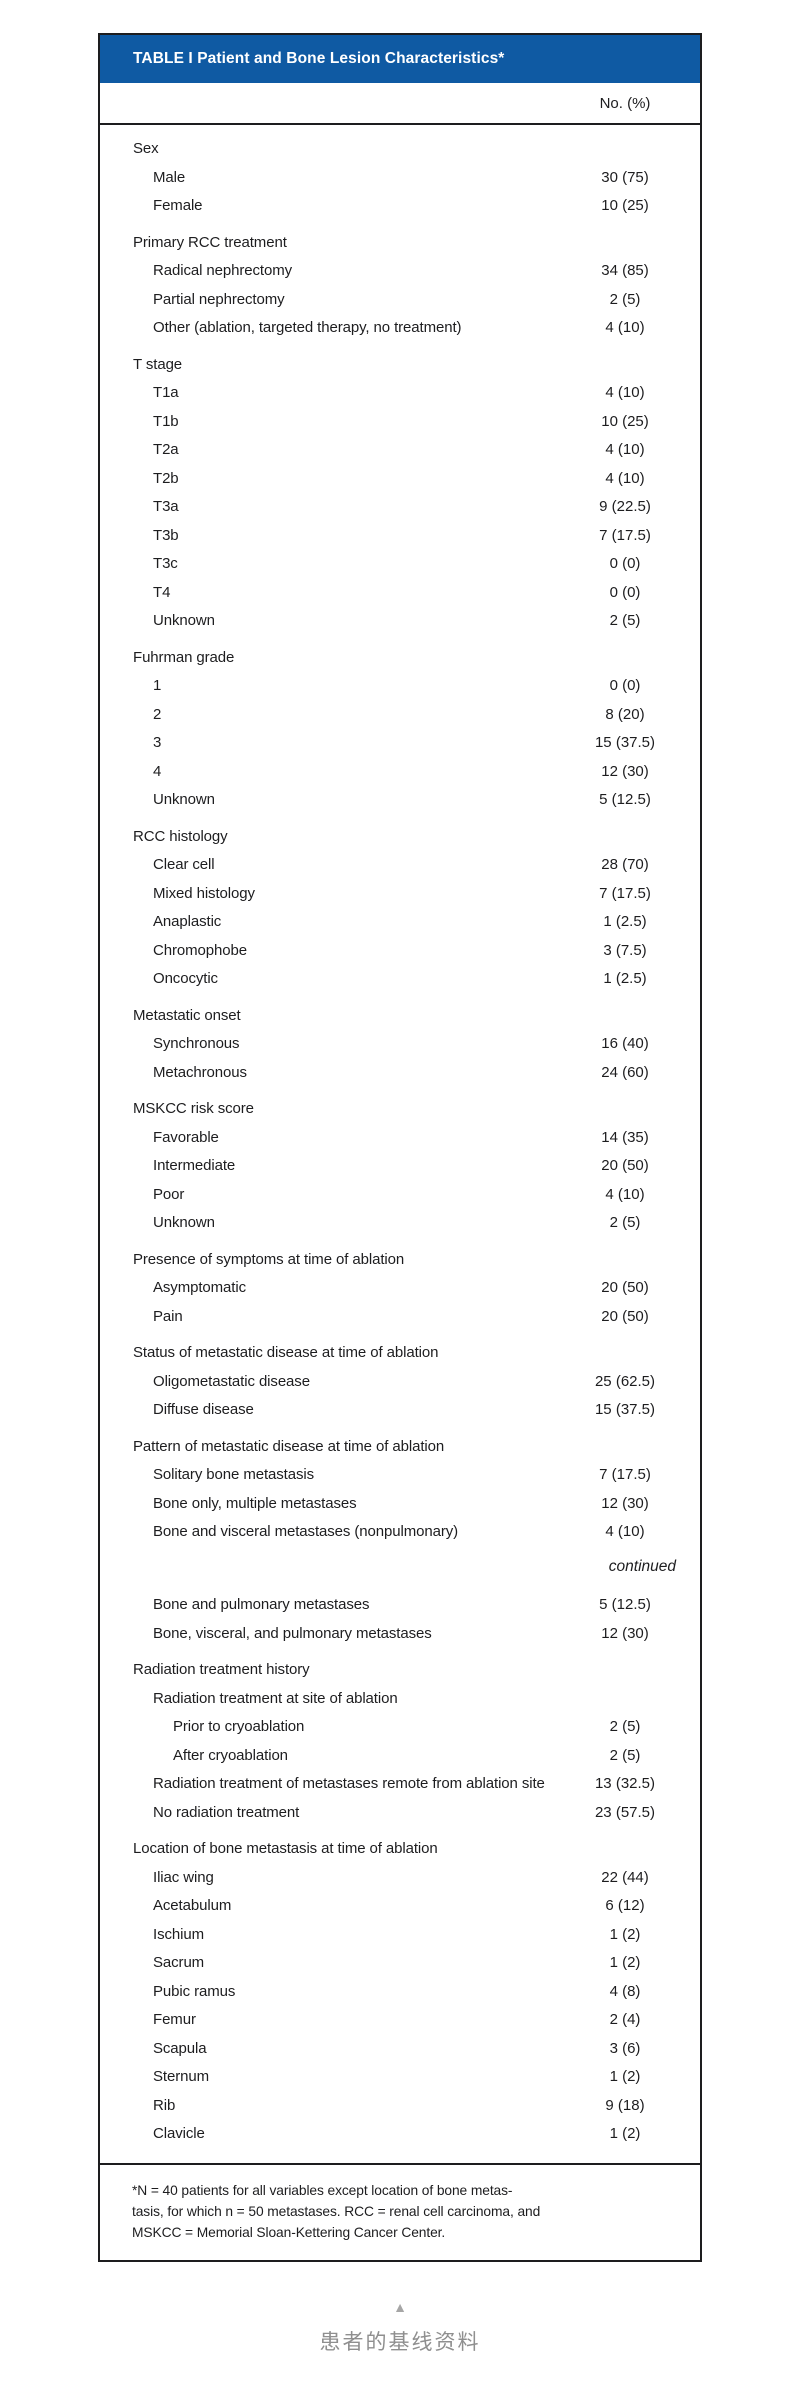 The height and width of the screenshot is (2396, 800). I want to click on row-label: Radiation treatment at site of ablation, so click(275, 1698).